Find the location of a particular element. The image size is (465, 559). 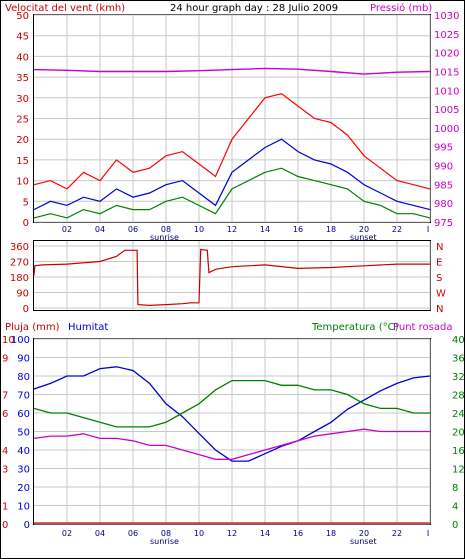

humidity-y-tick-label: 20 is located at coordinates (23, 488).